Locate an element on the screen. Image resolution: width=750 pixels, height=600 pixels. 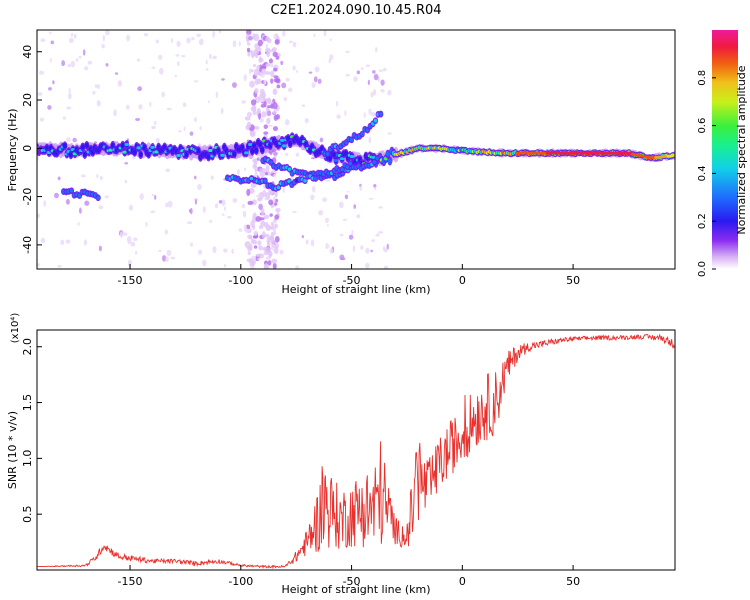
snr-x-tick-label: -150 is located at coordinates (130, 581).